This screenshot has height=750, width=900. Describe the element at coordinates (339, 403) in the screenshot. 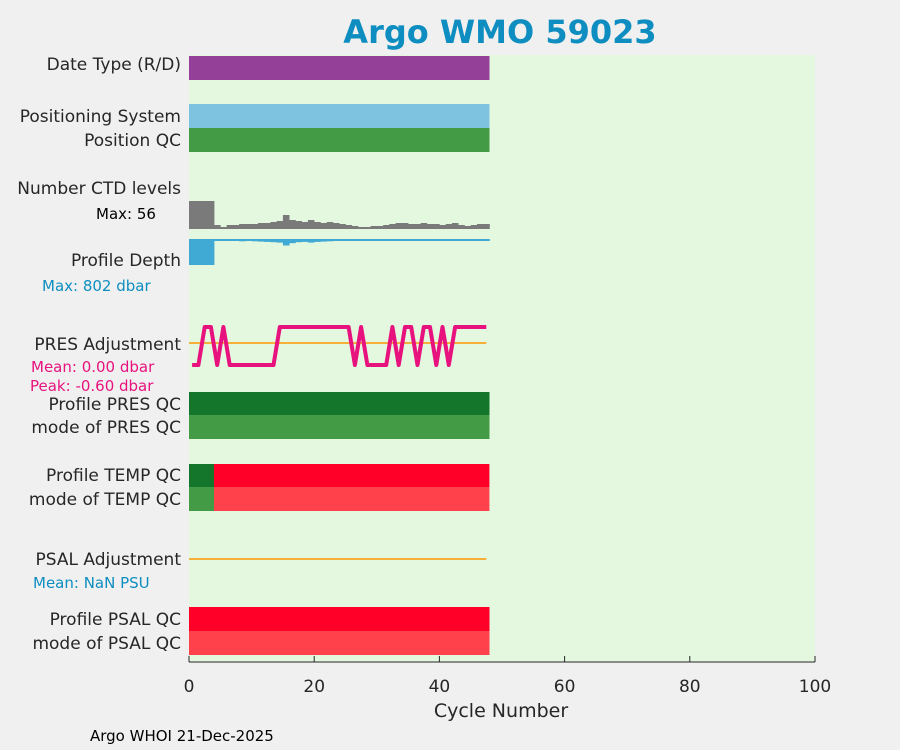

I see `qc-band-profile-pres-qc` at that location.